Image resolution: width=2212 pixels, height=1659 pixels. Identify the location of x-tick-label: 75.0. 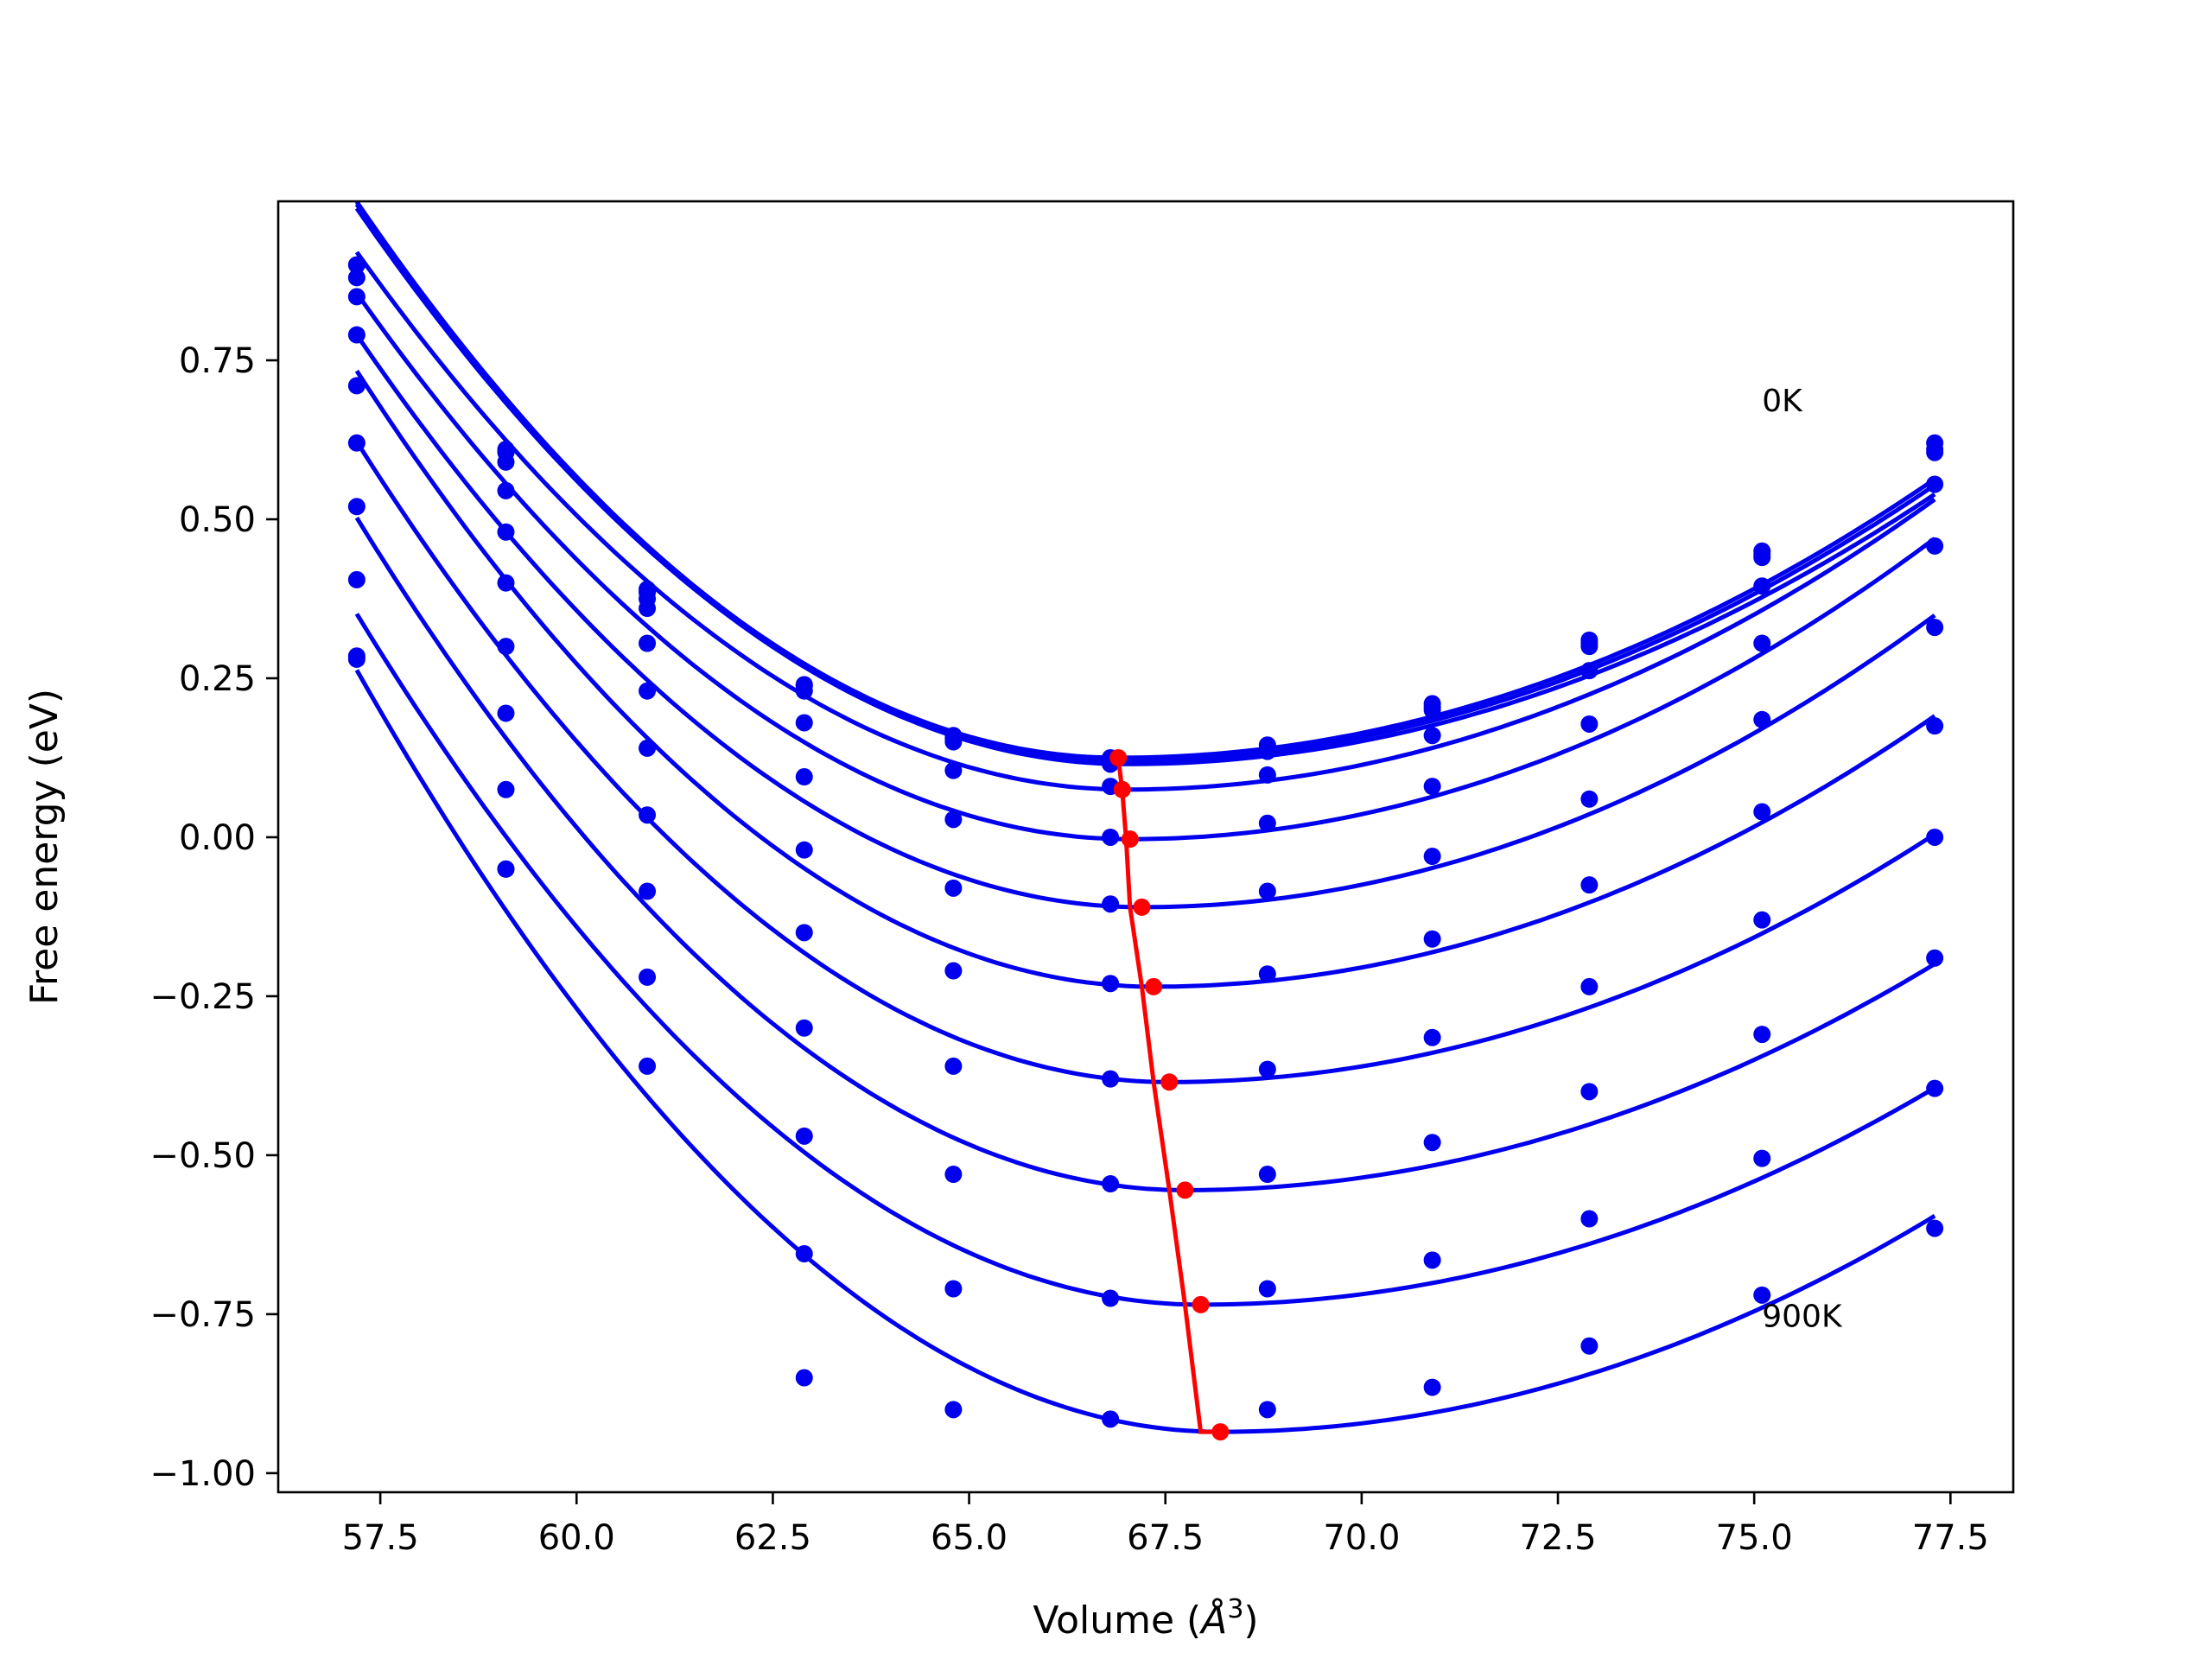
(1754, 1538).